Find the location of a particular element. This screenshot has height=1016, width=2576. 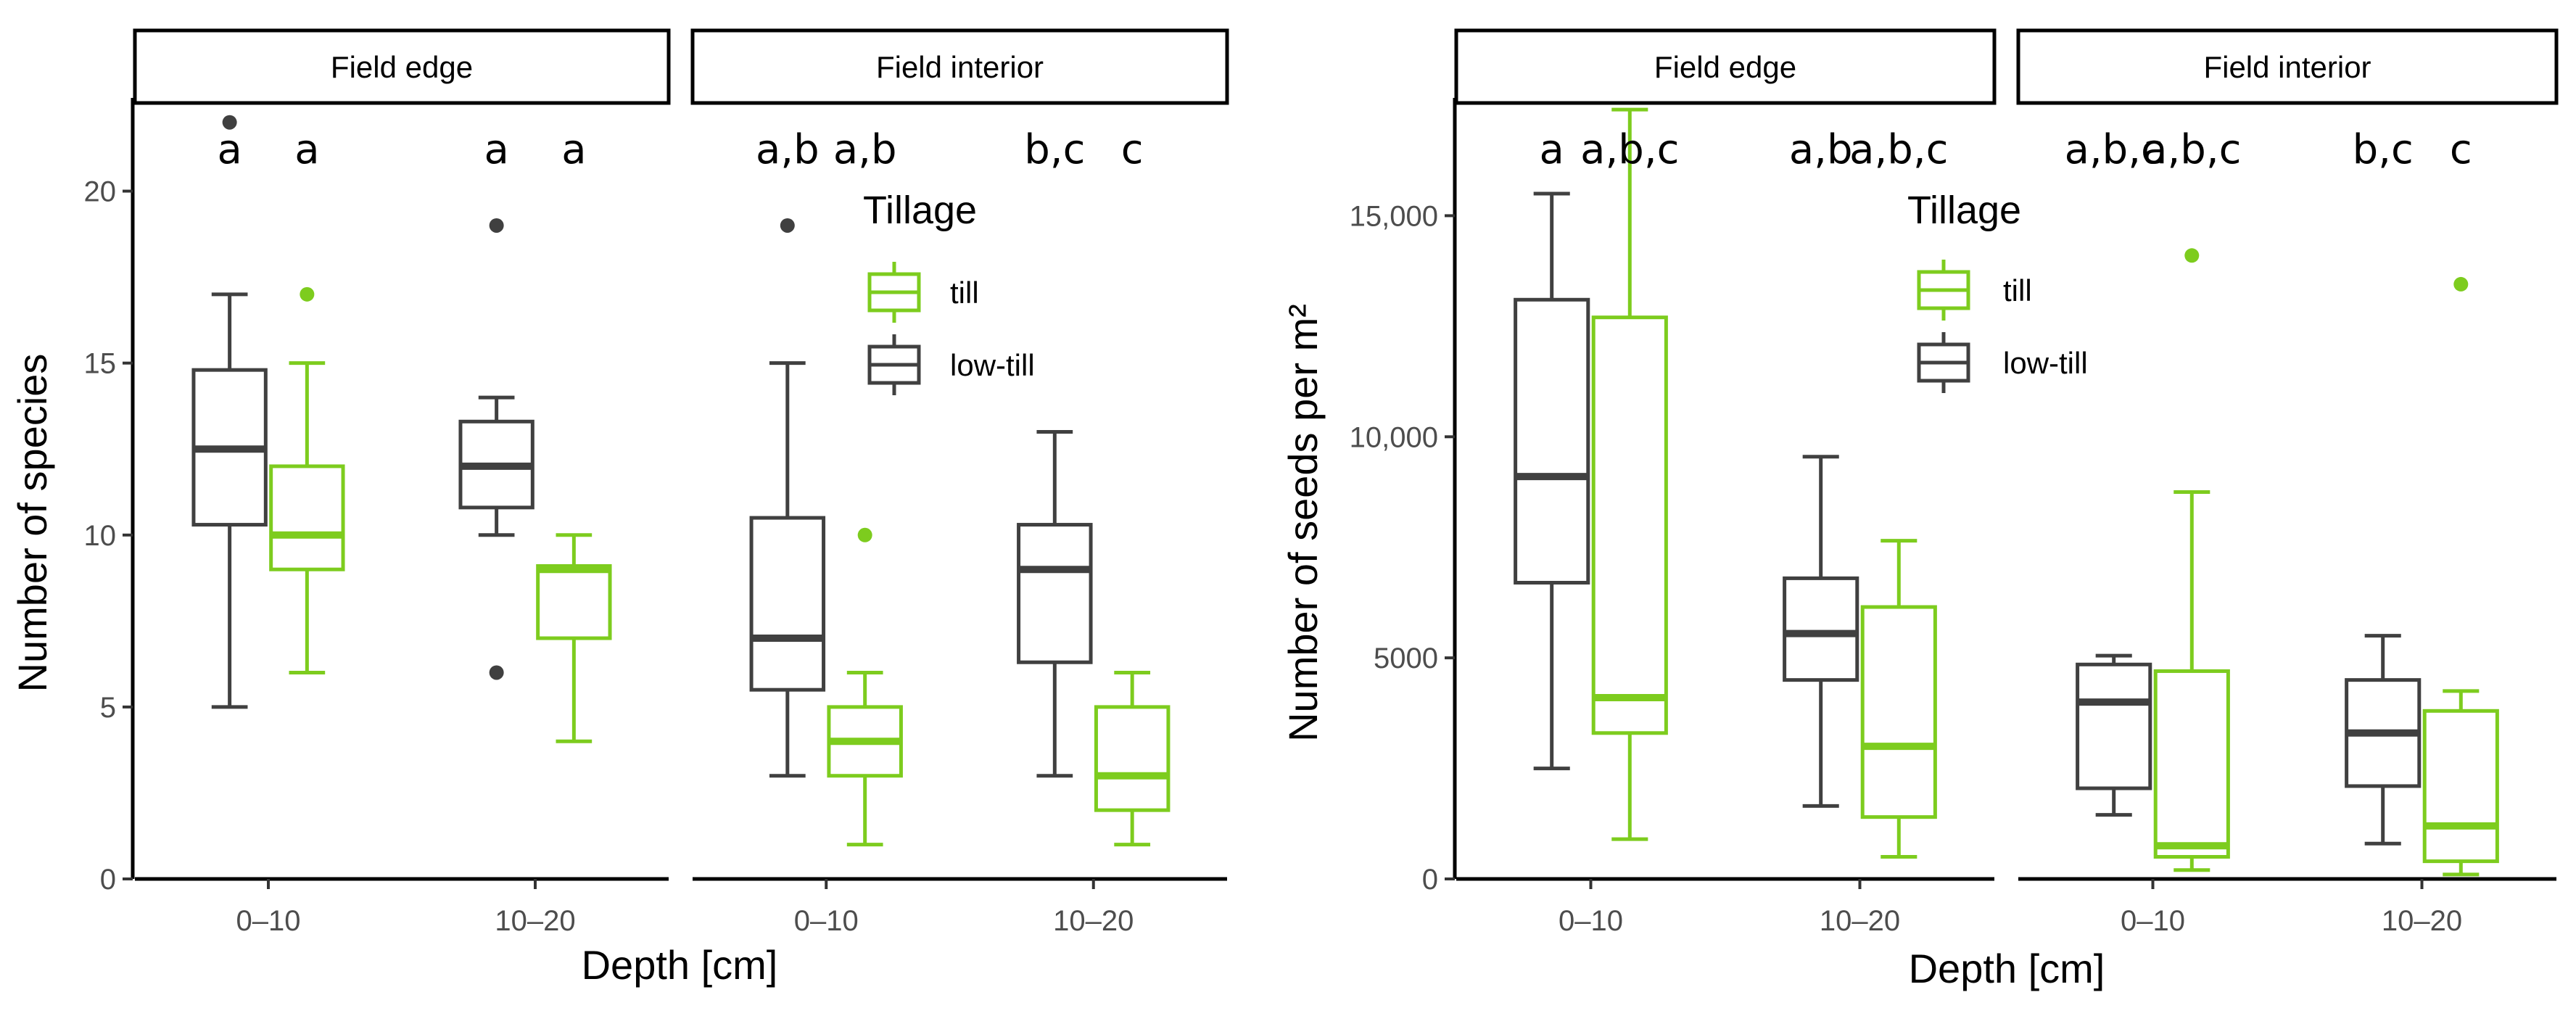

y-axis-title: Number of species is located at coordinates (32, 523).